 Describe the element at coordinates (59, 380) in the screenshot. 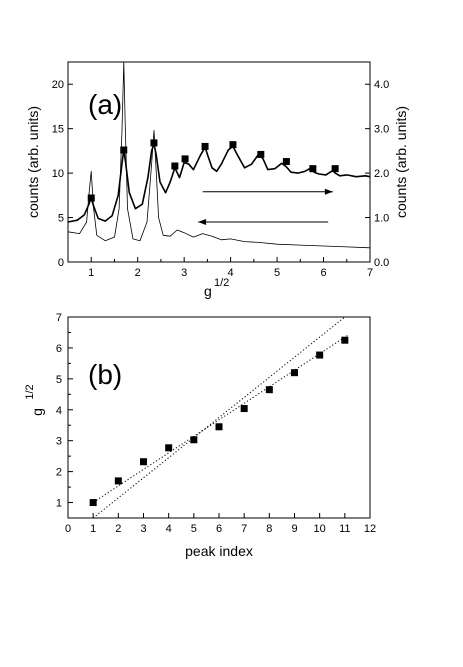

I see `chart-b-y-tick-label: 5` at that location.